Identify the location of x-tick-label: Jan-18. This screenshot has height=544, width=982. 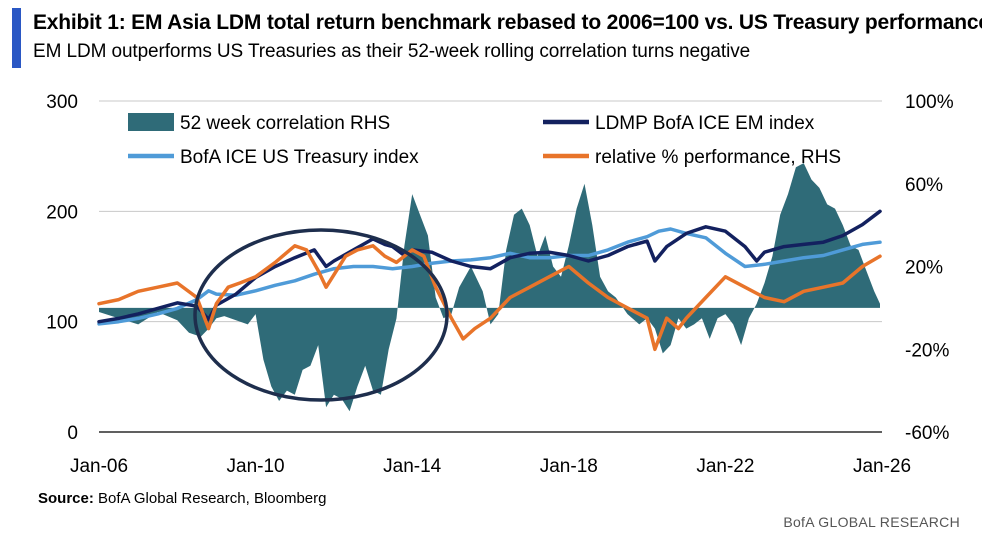
(569, 466).